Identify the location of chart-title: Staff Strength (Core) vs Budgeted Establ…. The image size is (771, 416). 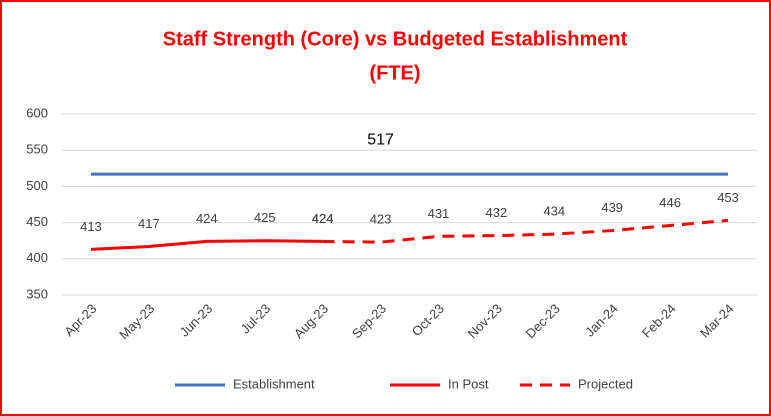
(395, 39).